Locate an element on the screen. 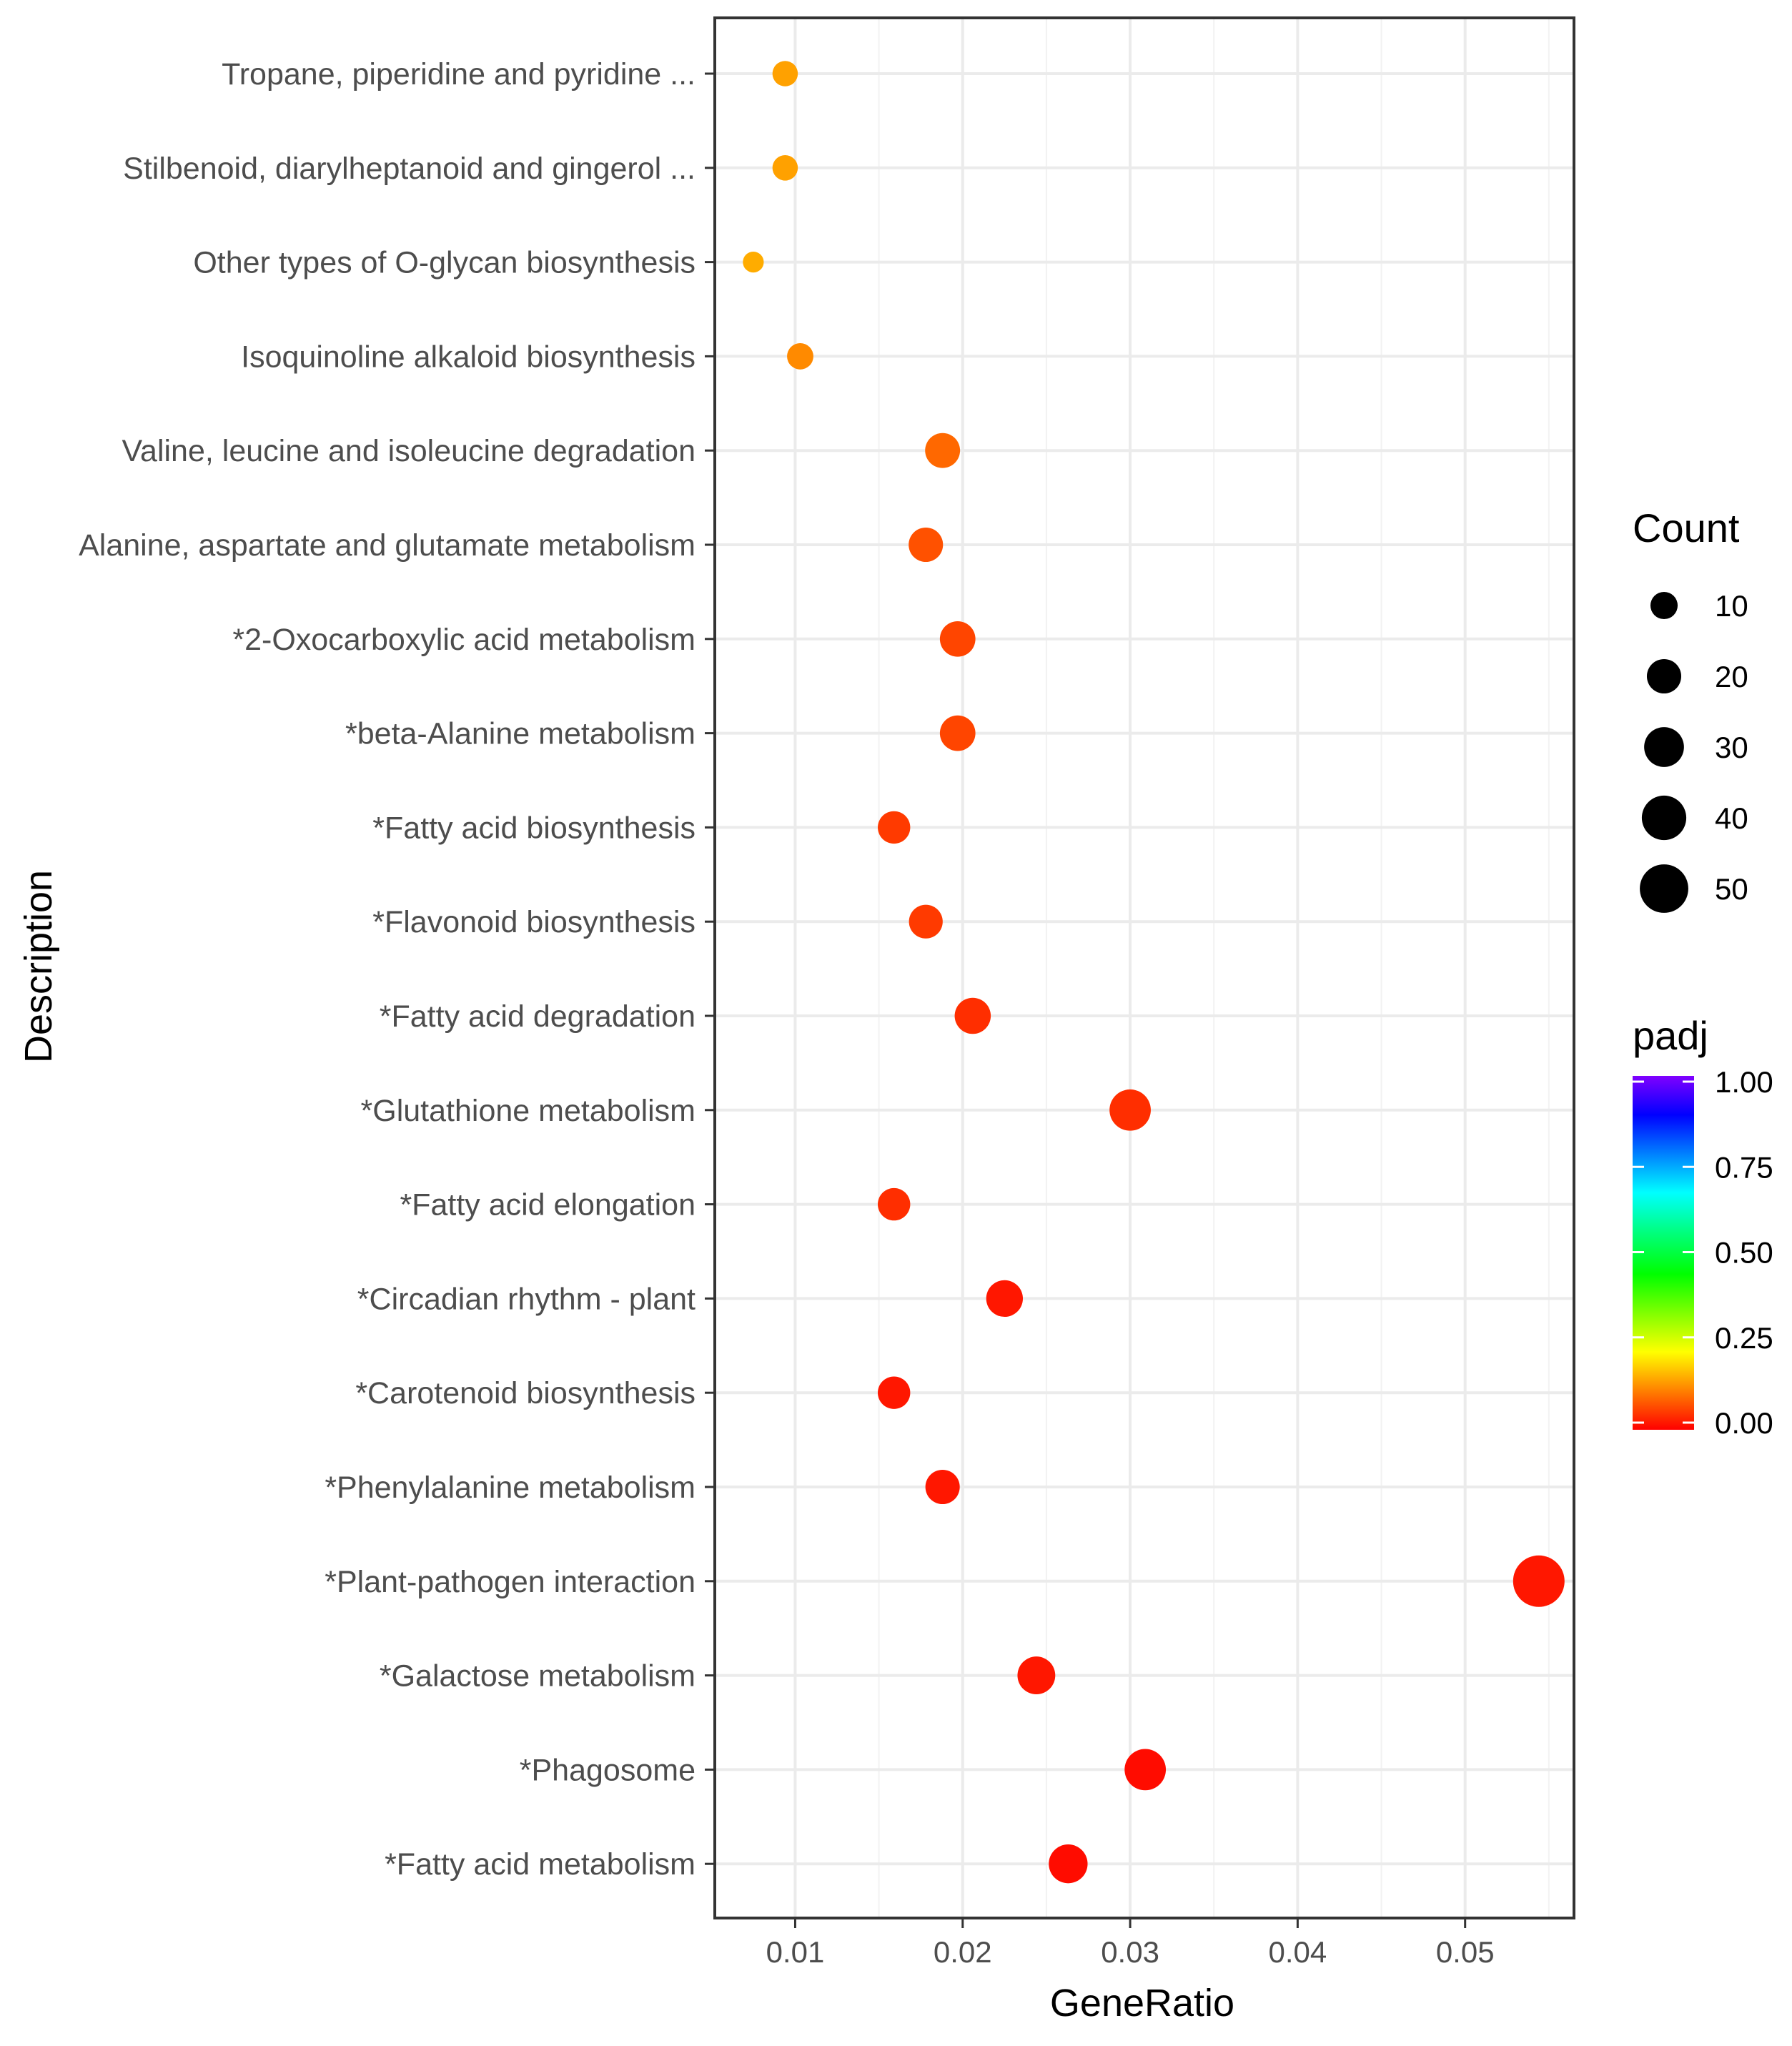 Image resolution: width=1792 pixels, height=2046 pixels. category-label: *Flavonoid biosynthesis is located at coordinates (533, 922).